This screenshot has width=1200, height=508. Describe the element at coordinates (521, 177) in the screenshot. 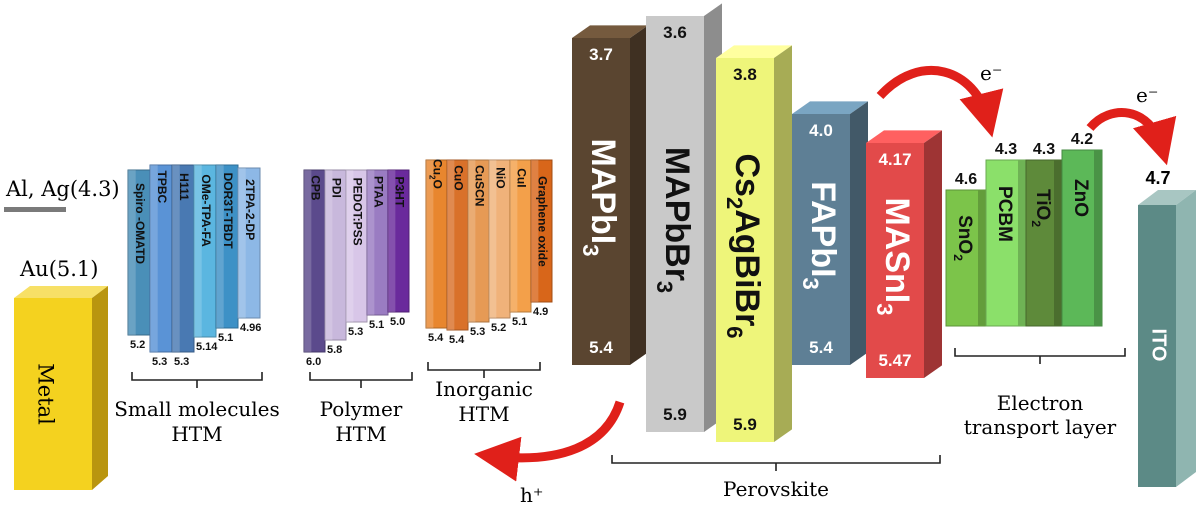

I see `inorganic-htm-label-4: CuI` at that location.